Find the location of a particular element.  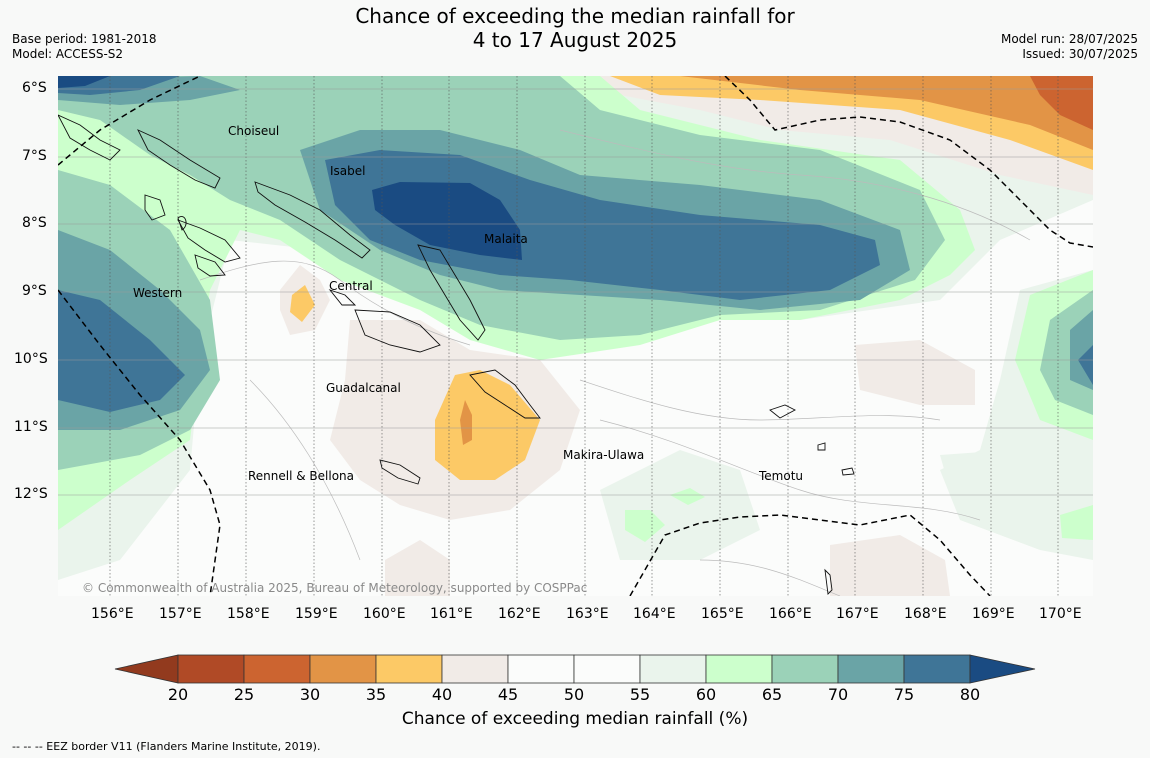

region-label-temotu: Temotu is located at coordinates (781, 476).